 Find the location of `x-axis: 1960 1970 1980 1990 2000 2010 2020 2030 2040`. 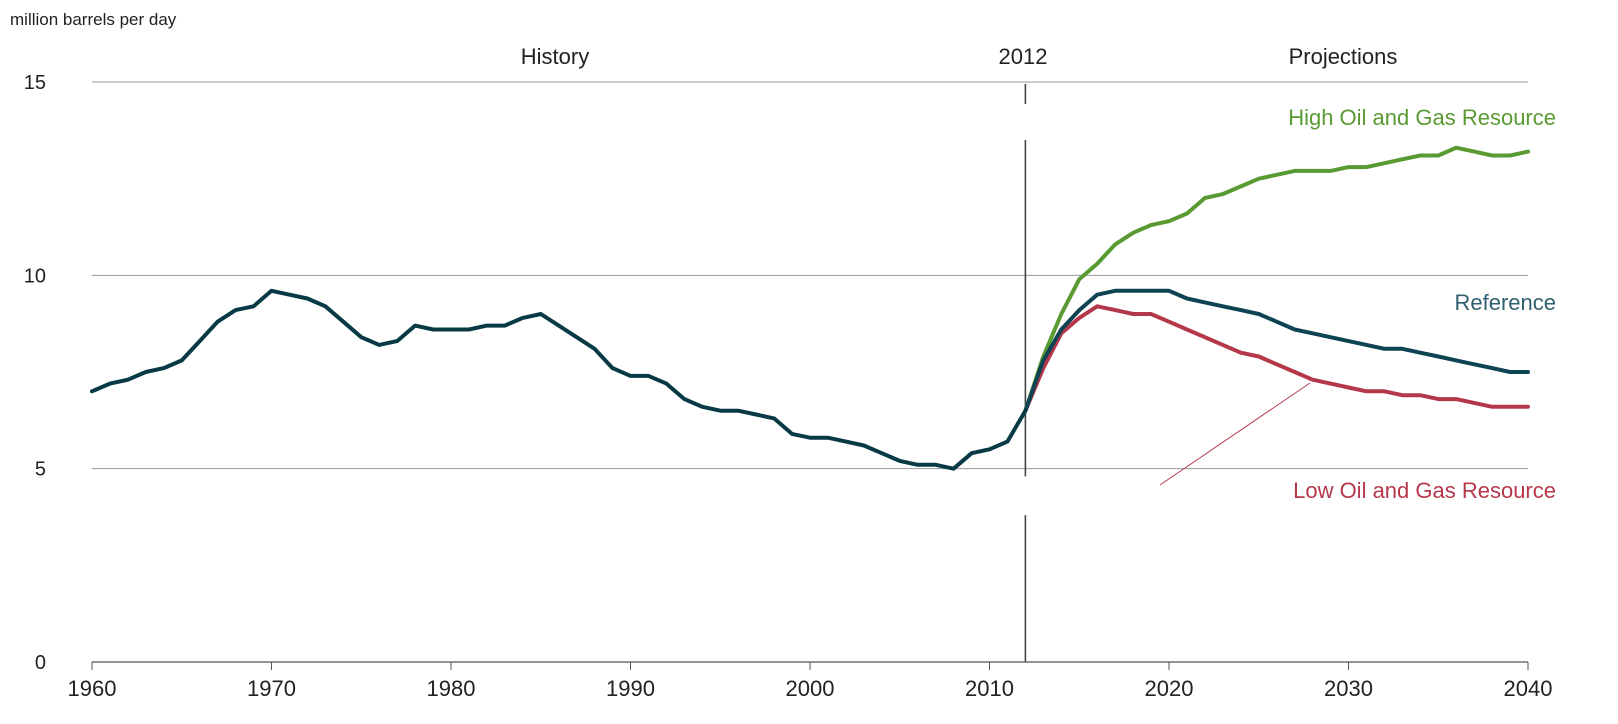

x-axis: 1960 1970 1980 1990 2000 2010 2020 2030 2040 is located at coordinates (810, 681).